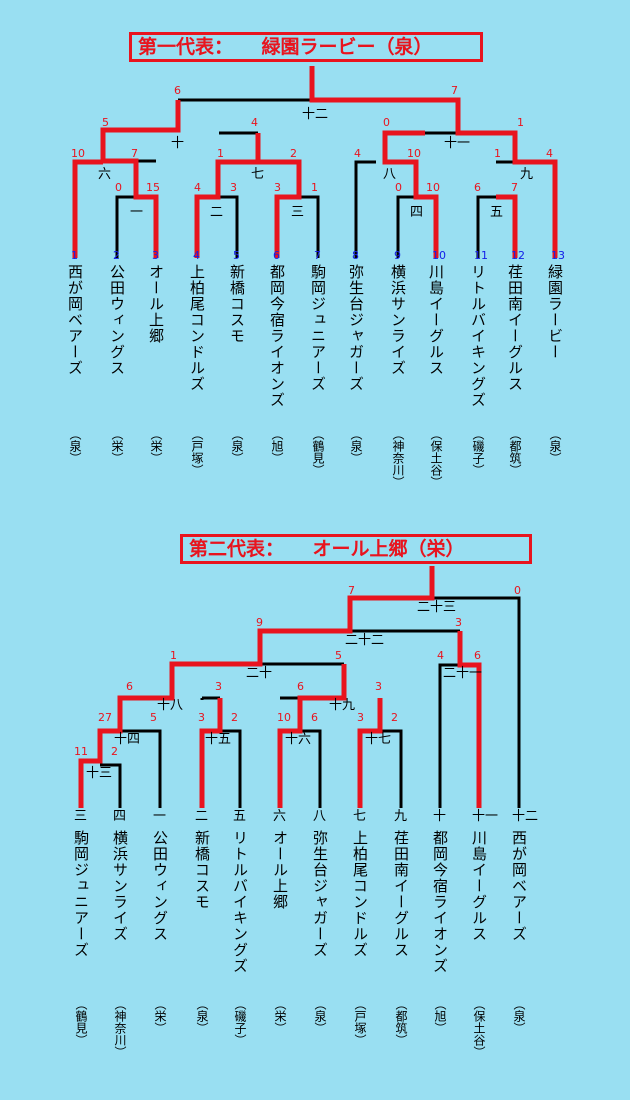  Describe the element at coordinates (481, 255) in the screenshot. I see `seed-number: 11` at that location.